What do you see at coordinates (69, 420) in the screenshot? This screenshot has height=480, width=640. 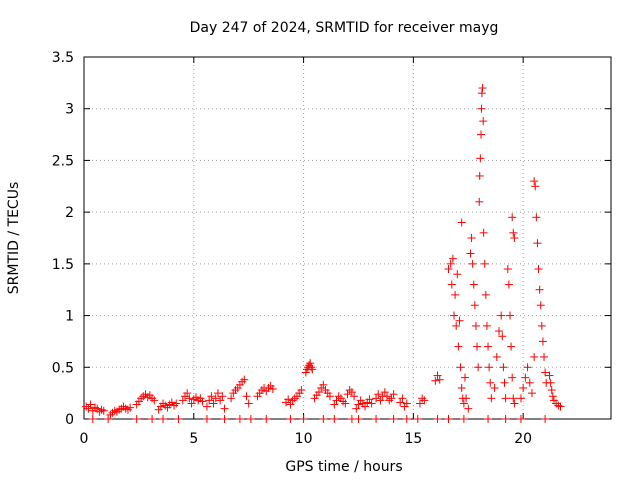 I see `y-tick-label: 0` at bounding box center [69, 420].